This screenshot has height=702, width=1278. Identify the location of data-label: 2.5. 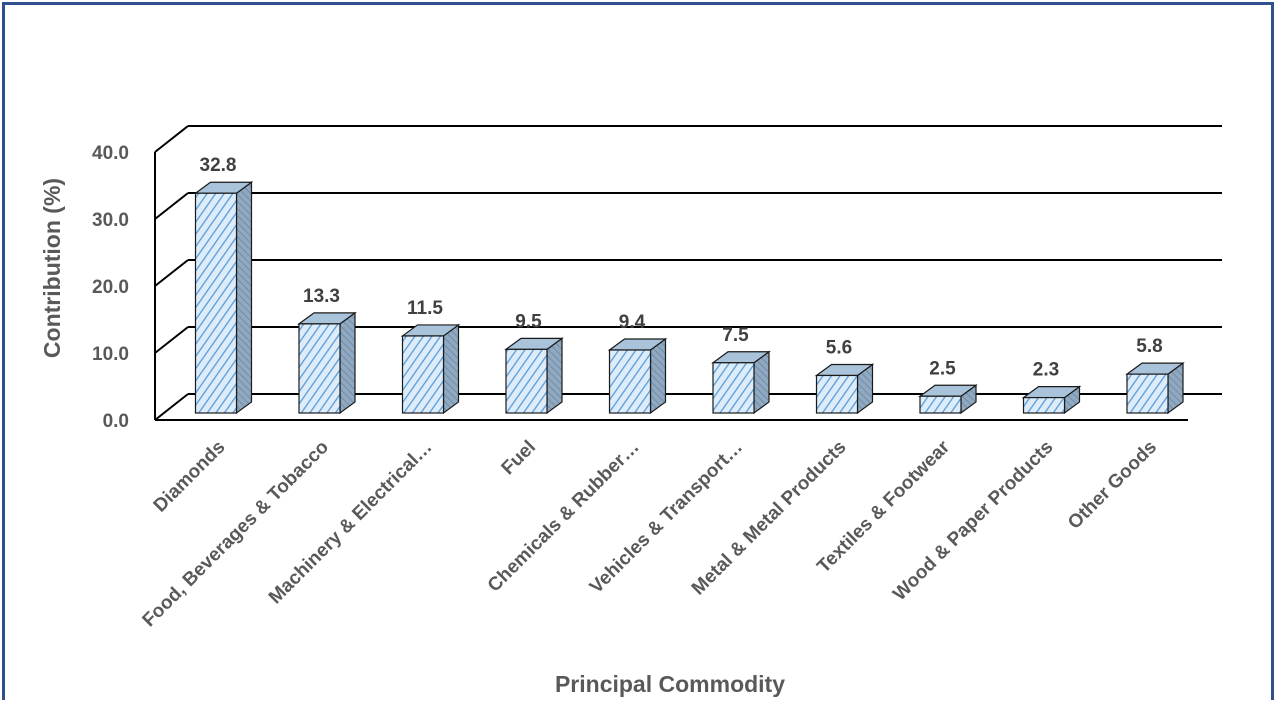
(942, 368).